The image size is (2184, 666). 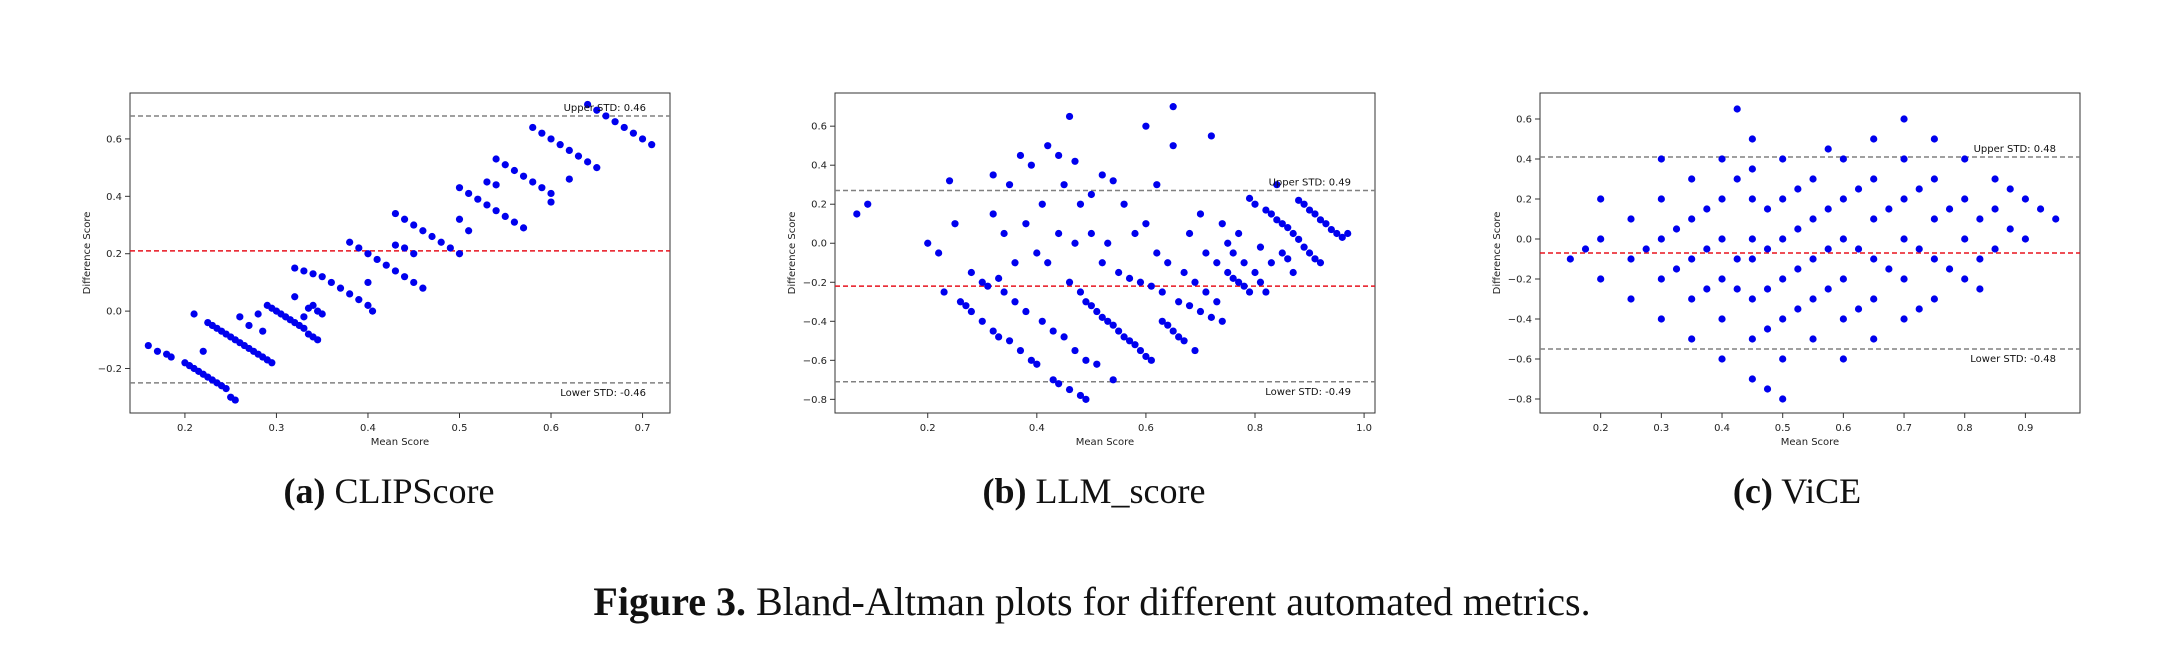 I want to click on x-tick-label: 0.7, so click(x=643, y=428).